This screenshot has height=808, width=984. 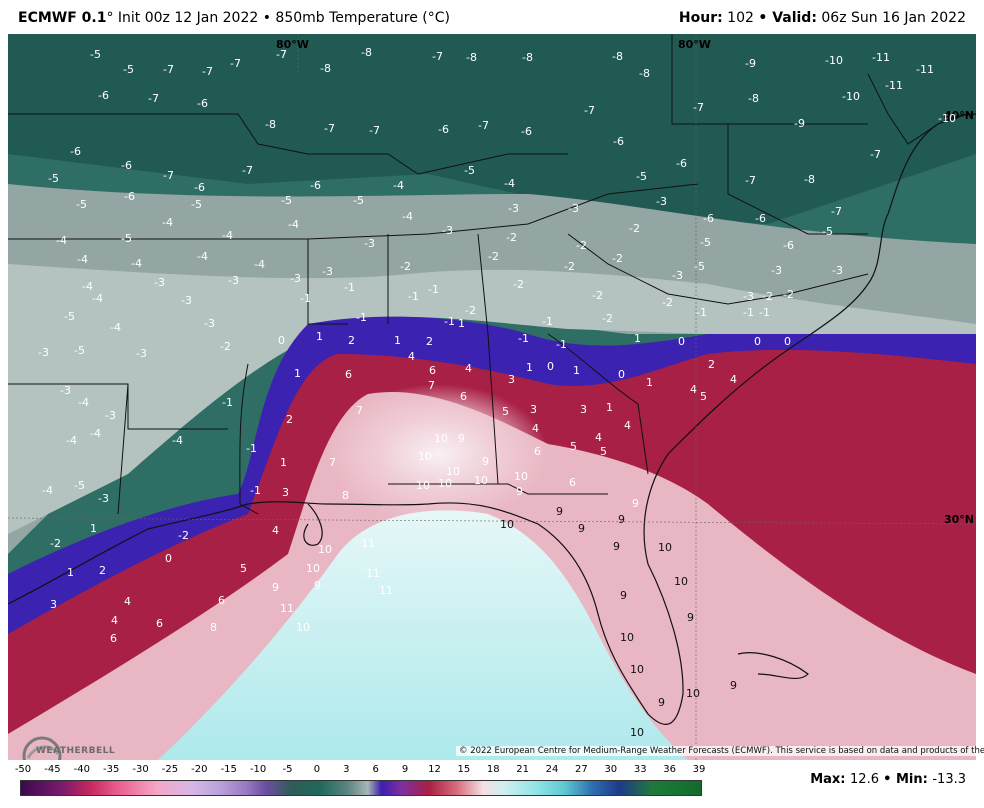 What do you see at coordinates (949, 779) in the screenshot?
I see `min-value: -13.3` at bounding box center [949, 779].